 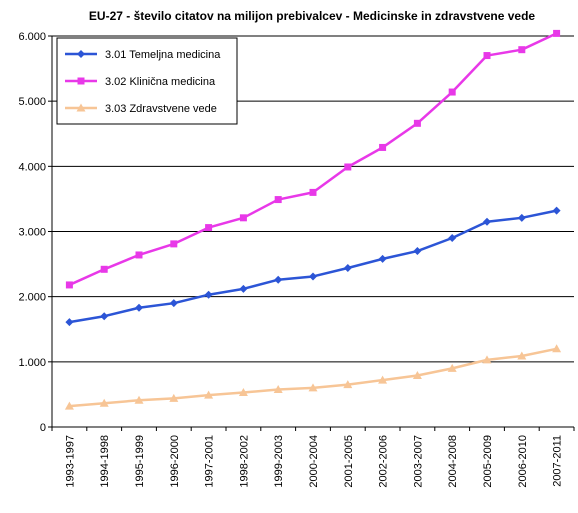 What do you see at coordinates (523, 461) in the screenshot?
I see `x-tick-label: 2006-2010` at bounding box center [523, 461].